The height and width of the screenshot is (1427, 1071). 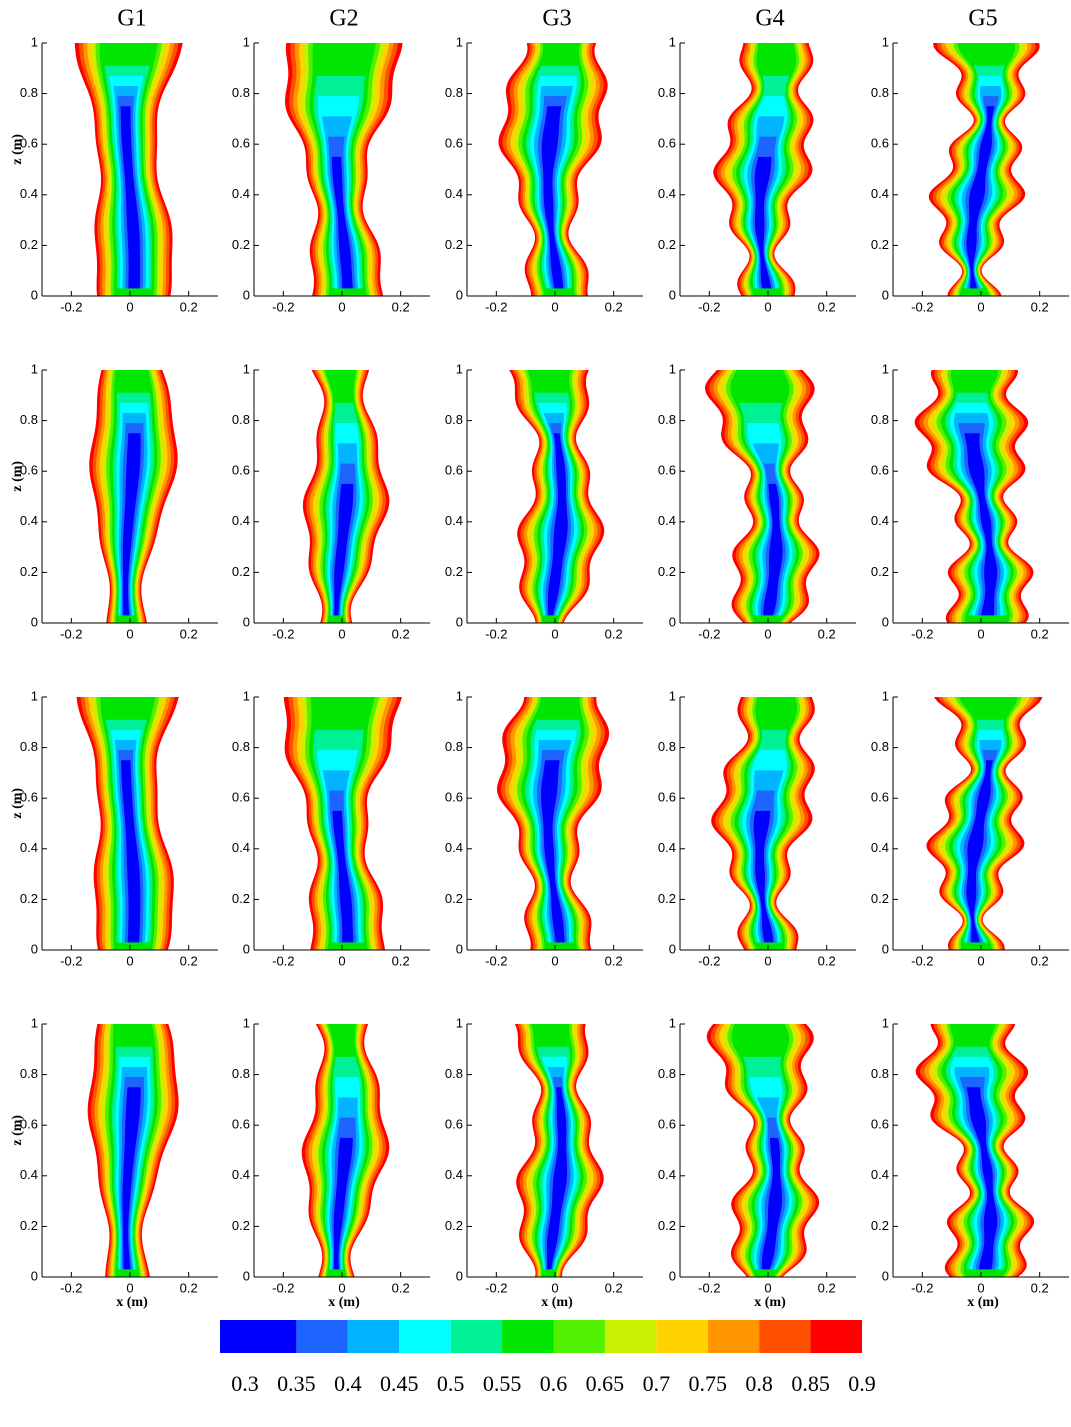 What do you see at coordinates (556, 19) in the screenshot?
I see `column-title: G3` at bounding box center [556, 19].